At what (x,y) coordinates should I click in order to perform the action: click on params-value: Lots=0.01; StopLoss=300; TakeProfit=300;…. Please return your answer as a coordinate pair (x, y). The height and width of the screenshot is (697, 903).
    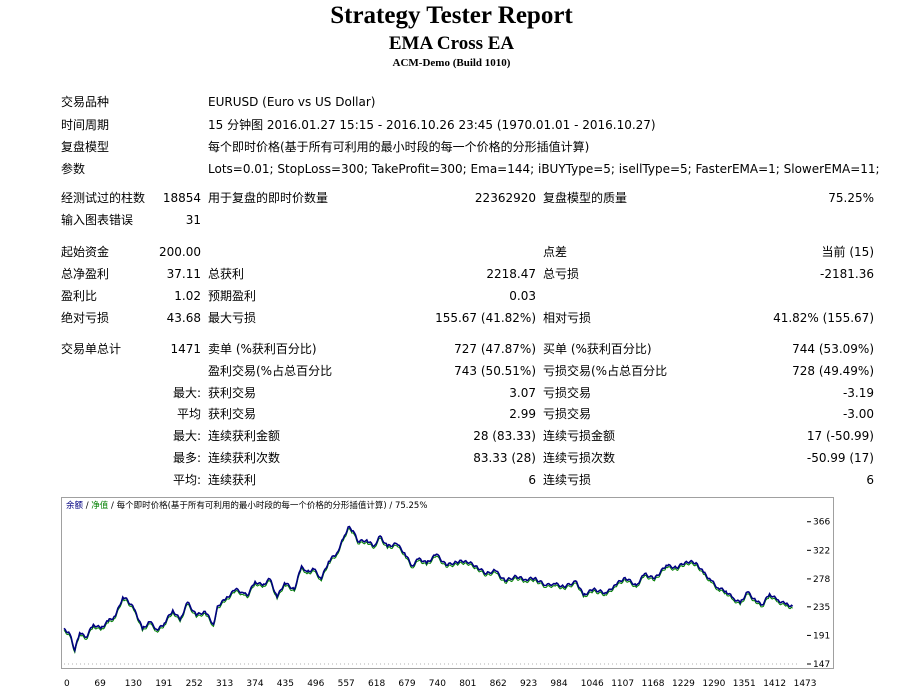
    Looking at the image, I should click on (544, 169).